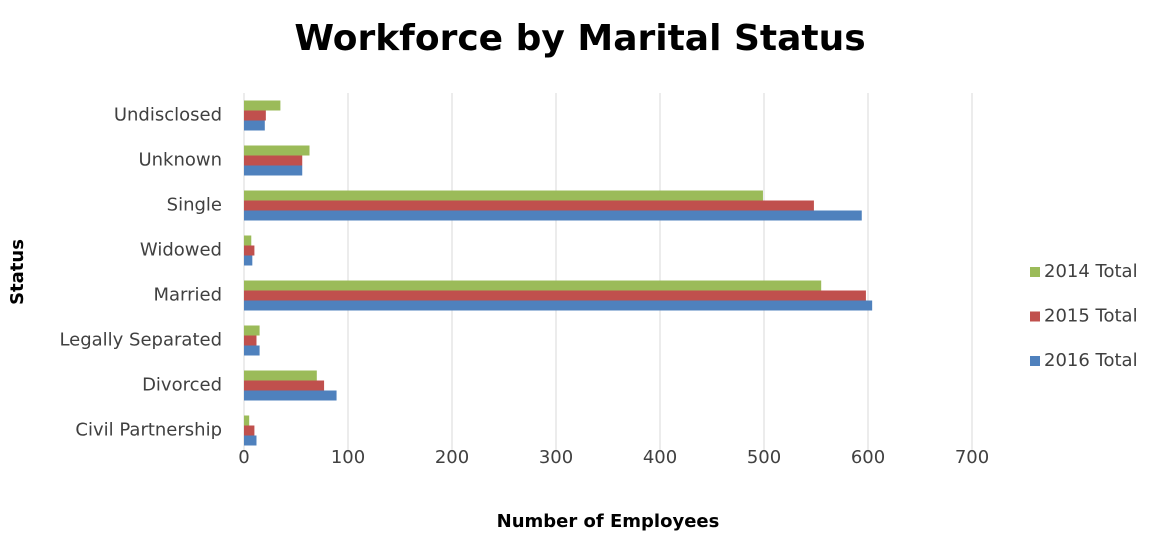 This screenshot has height=535, width=1160. I want to click on y-tick-label: Single, so click(194, 205).